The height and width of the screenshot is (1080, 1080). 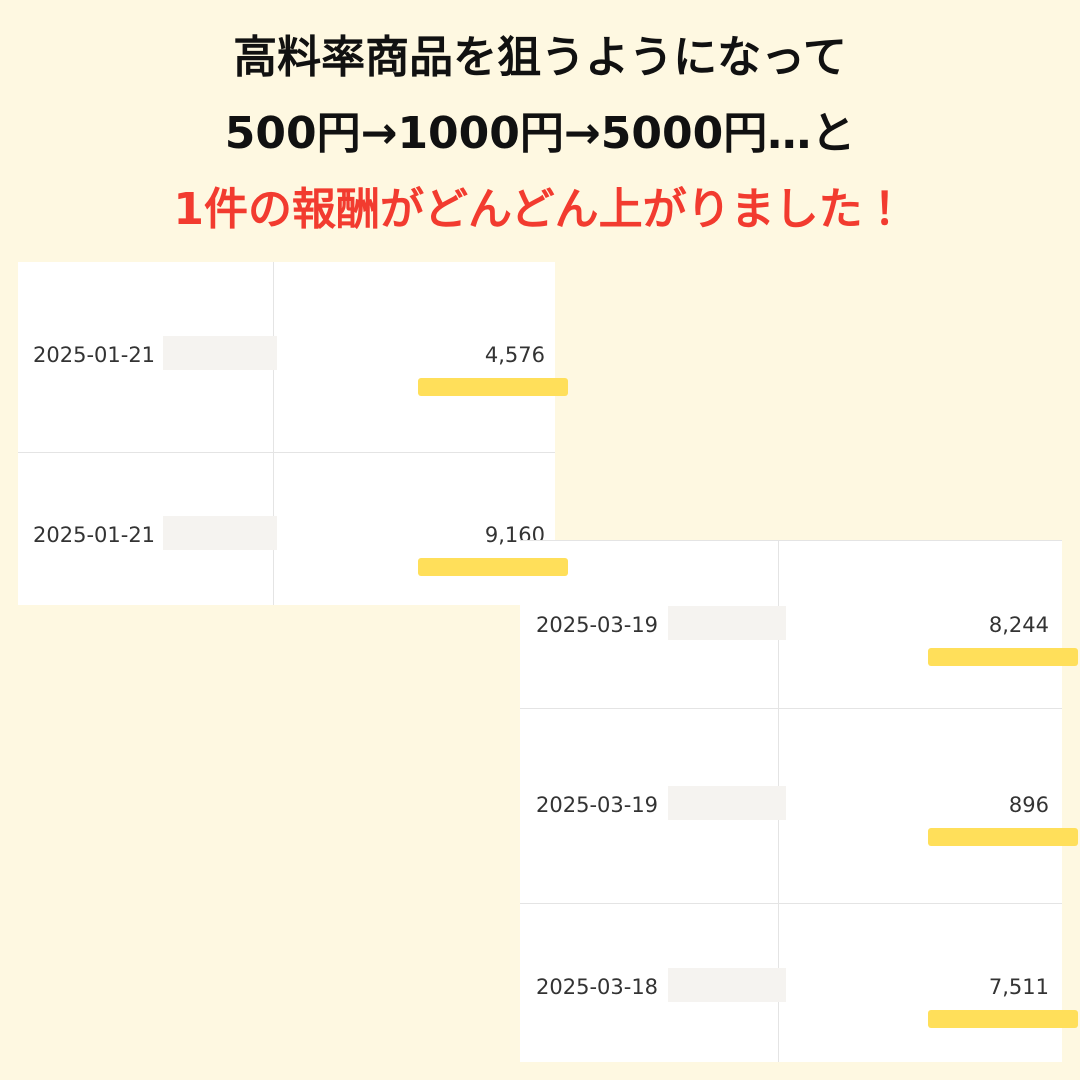 I want to click on headline: 500円→1000円→5000円…と, so click(x=540, y=133).